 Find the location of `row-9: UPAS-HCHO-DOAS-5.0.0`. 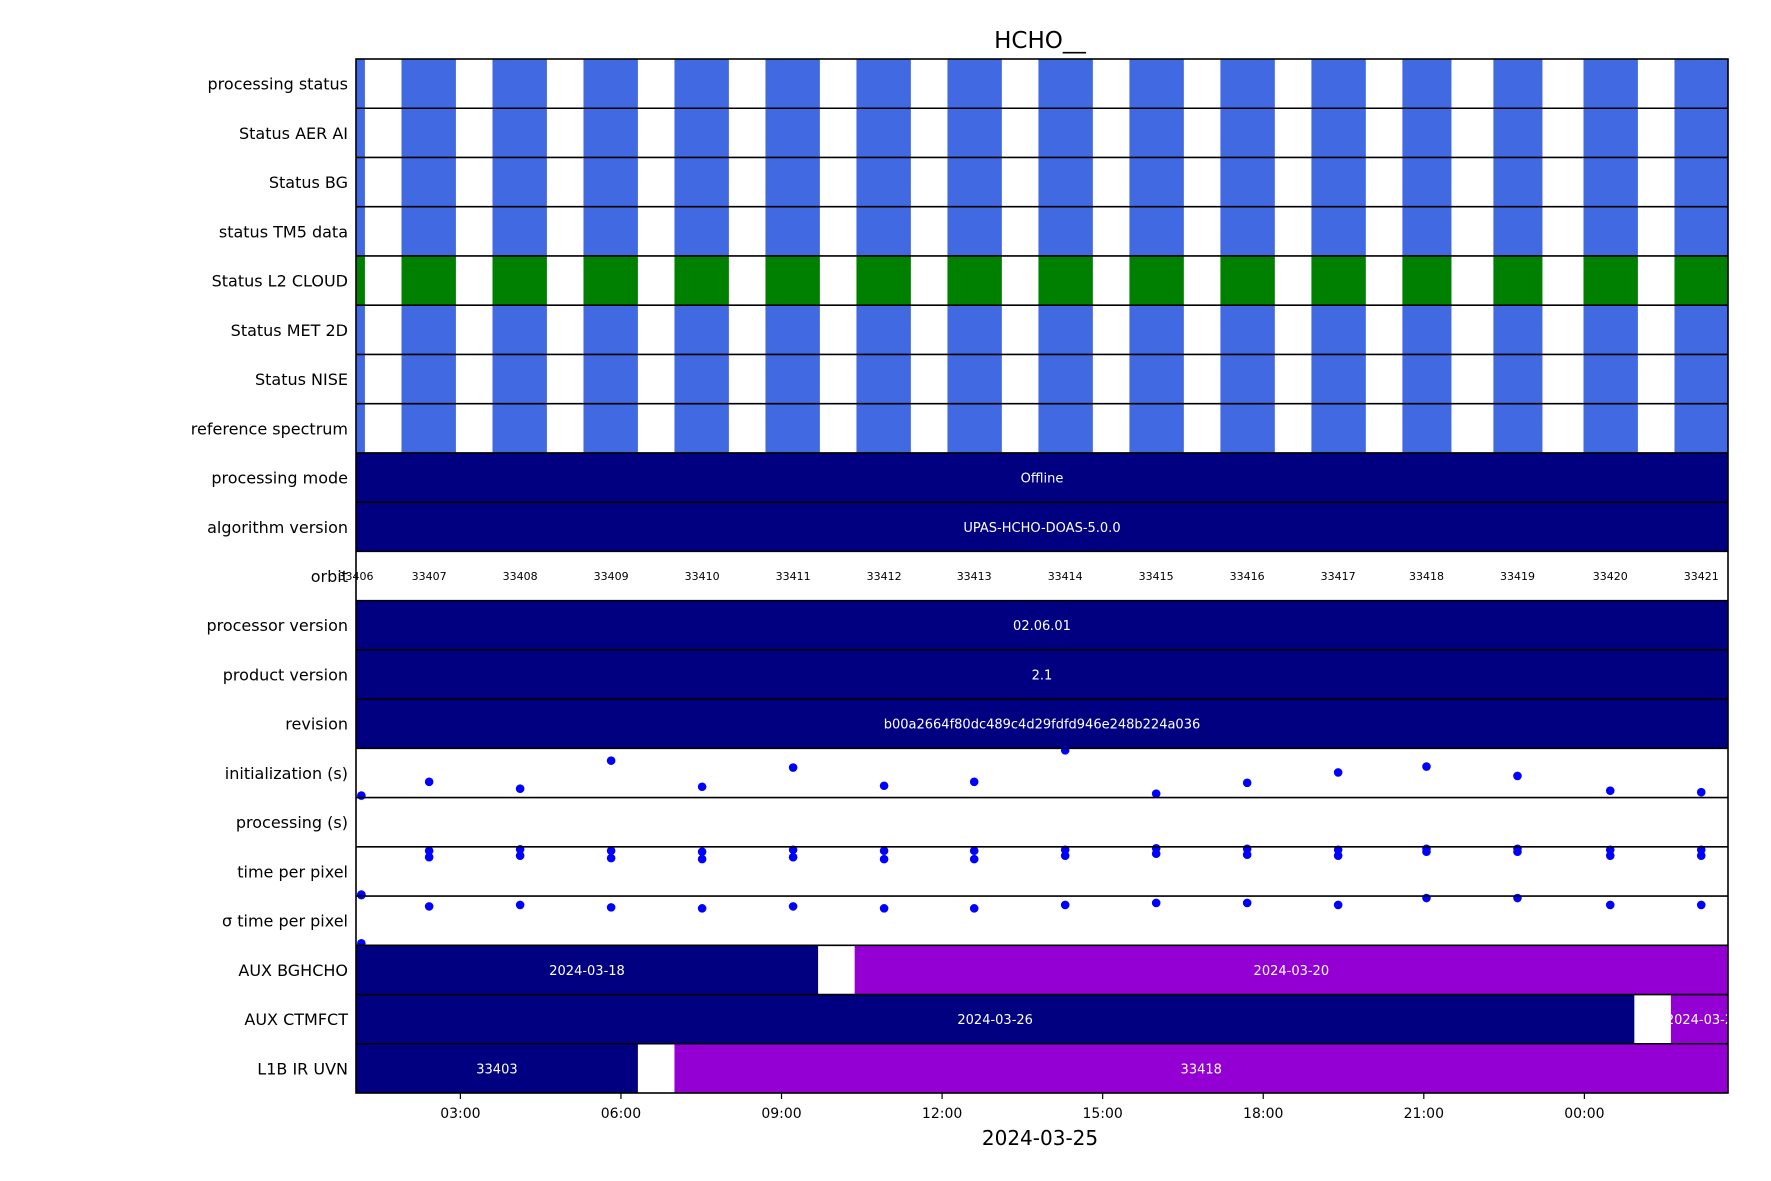

row-9: UPAS-HCHO-DOAS-5.0.0 is located at coordinates (1042, 527).